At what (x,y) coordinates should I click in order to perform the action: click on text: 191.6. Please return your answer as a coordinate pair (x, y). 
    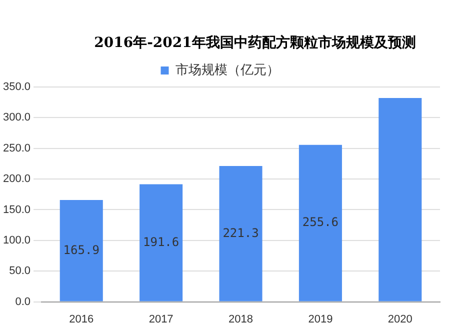
    Looking at the image, I should click on (161, 241).